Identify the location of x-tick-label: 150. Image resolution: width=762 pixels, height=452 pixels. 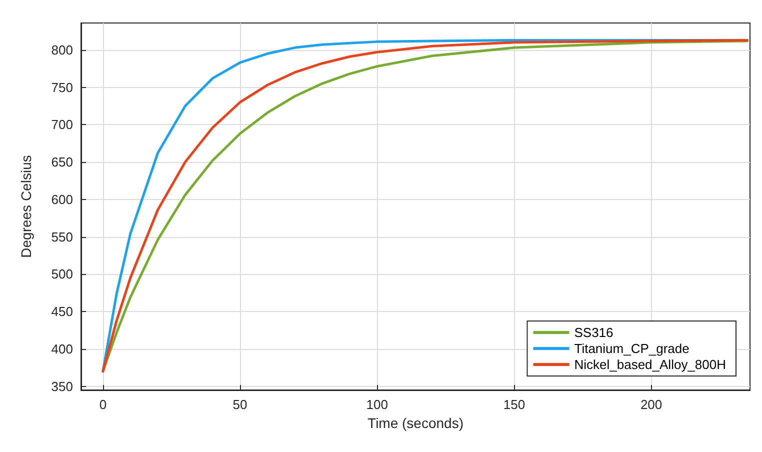
(514, 404).